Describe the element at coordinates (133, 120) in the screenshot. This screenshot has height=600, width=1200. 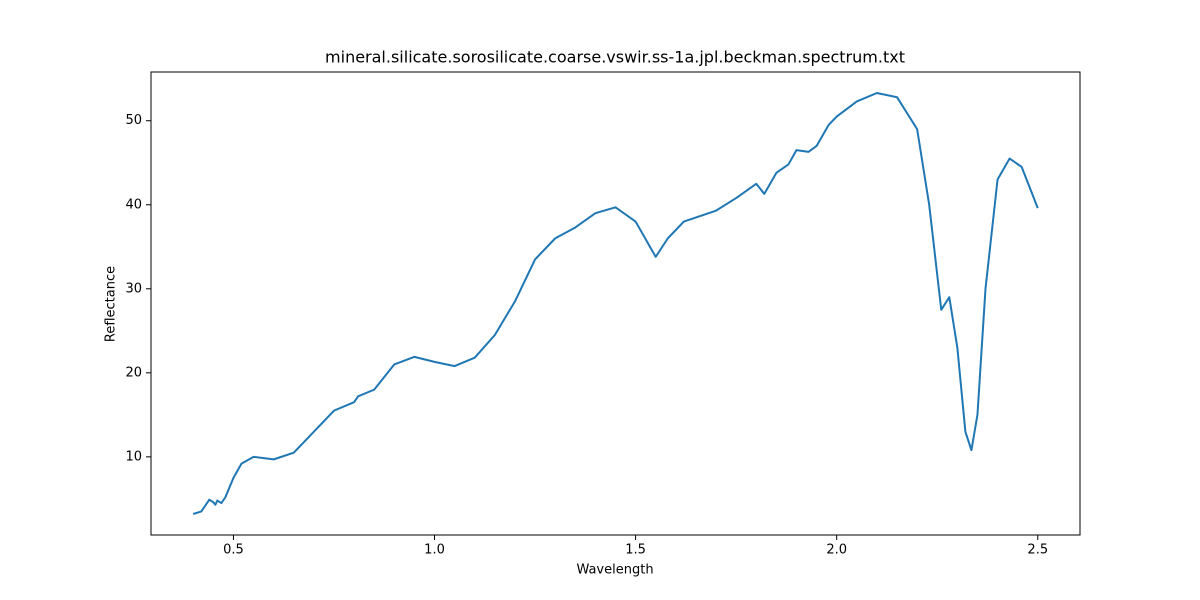
I see `y-tick-label: 50` at that location.